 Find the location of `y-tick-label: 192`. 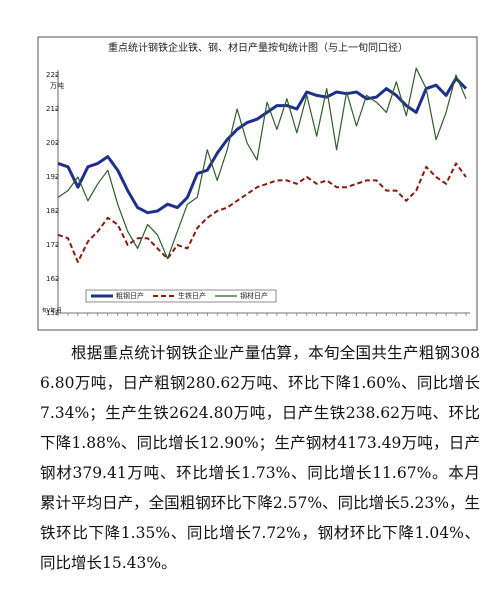

y-tick-label: 192 is located at coordinates (52, 177).